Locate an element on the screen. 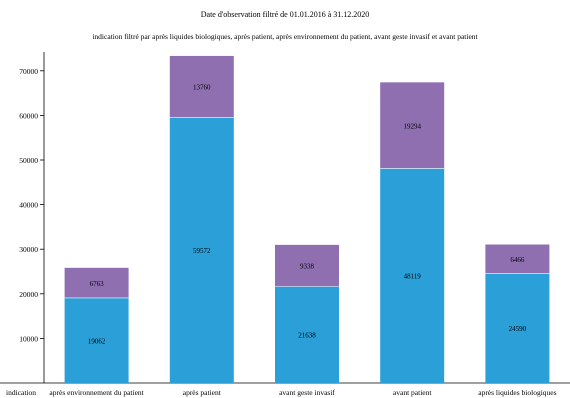 The width and height of the screenshot is (570, 398). y-tick-label: 60000 is located at coordinates (28, 115).